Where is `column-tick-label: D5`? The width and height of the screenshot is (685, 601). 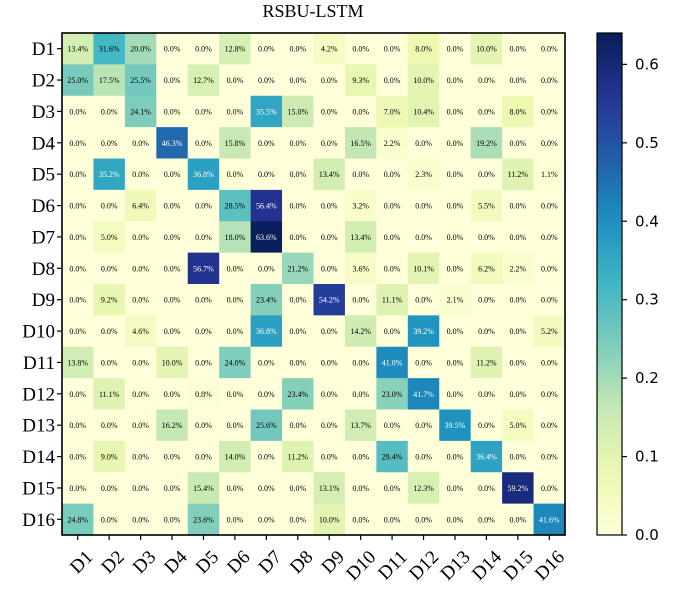
column-tick-label: D5 is located at coordinates (207, 562).